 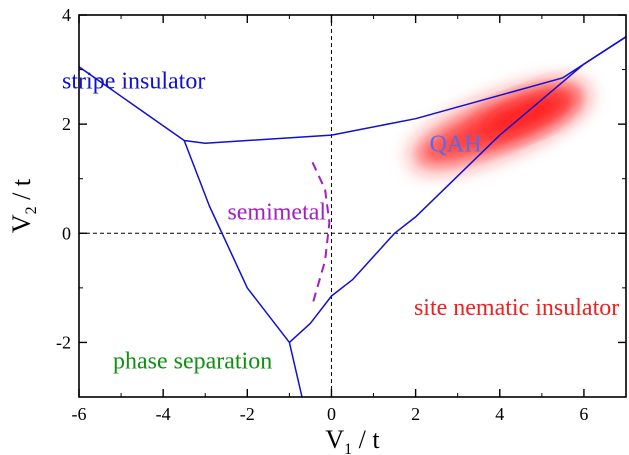 I want to click on y-axis-label: V2 / t, so click(x=23, y=205).